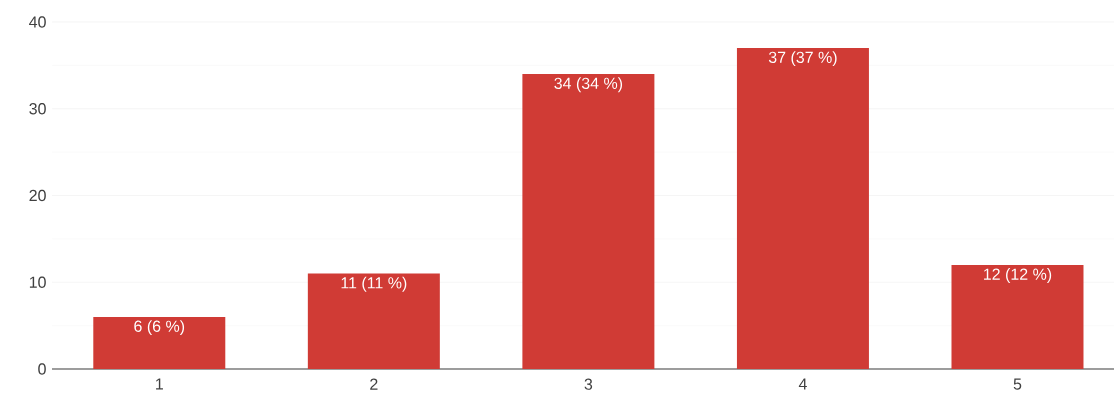  Describe the element at coordinates (374, 284) in the screenshot. I see `data-label: 11 (11 %)` at that location.